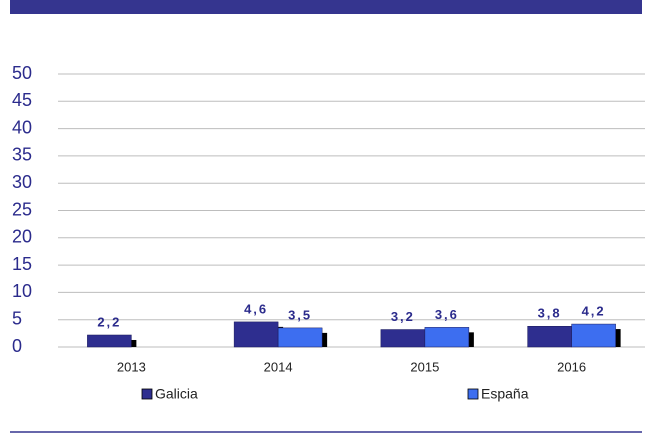 This screenshot has height=434, width=652. I want to click on y-tick-label: 10, so click(22, 291).